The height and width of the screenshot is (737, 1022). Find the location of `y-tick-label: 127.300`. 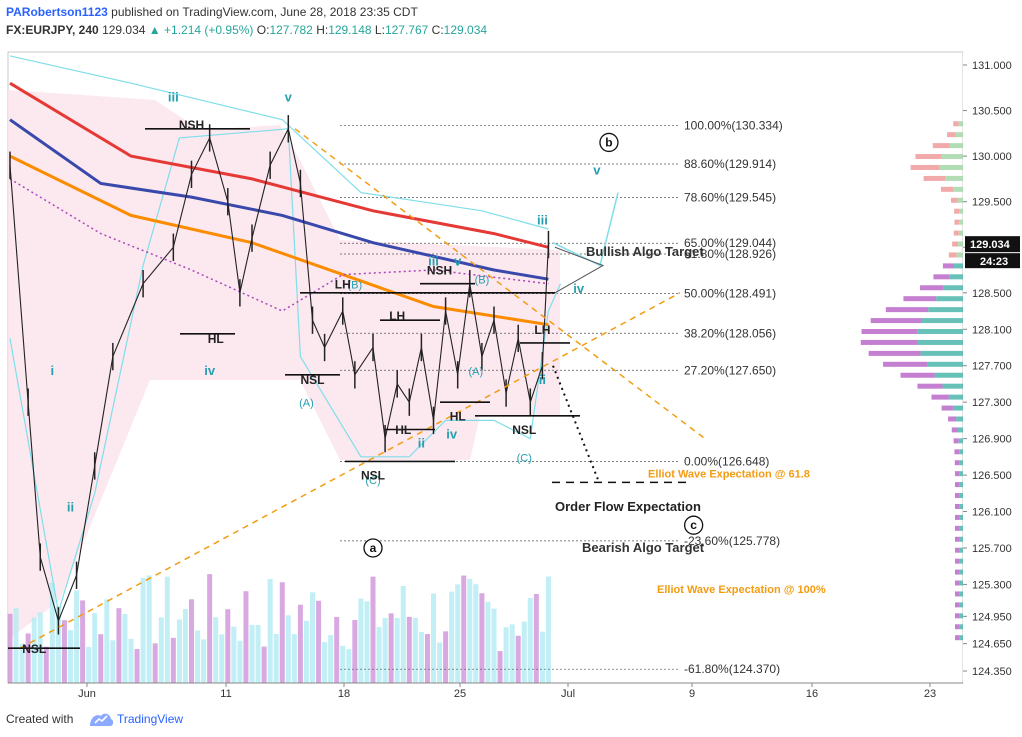

y-tick-label: 127.300 is located at coordinates (992, 403).